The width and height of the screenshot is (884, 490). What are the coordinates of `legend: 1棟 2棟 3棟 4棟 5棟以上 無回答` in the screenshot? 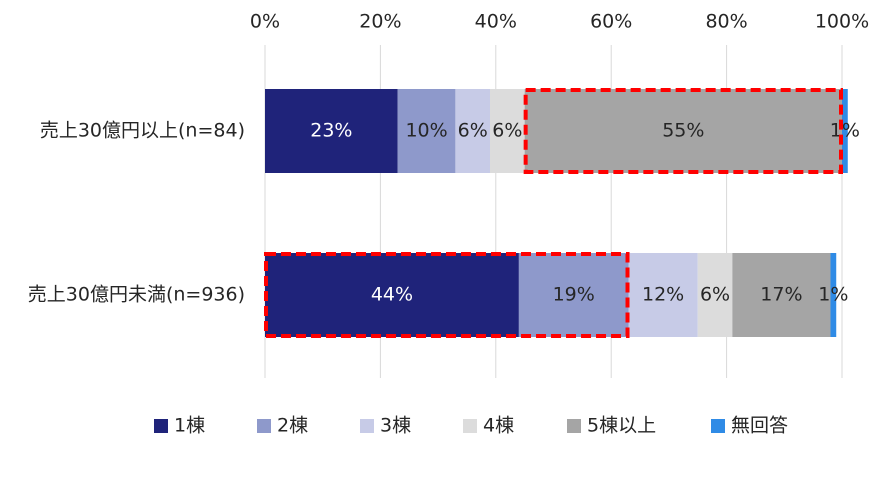 It's located at (471, 426).